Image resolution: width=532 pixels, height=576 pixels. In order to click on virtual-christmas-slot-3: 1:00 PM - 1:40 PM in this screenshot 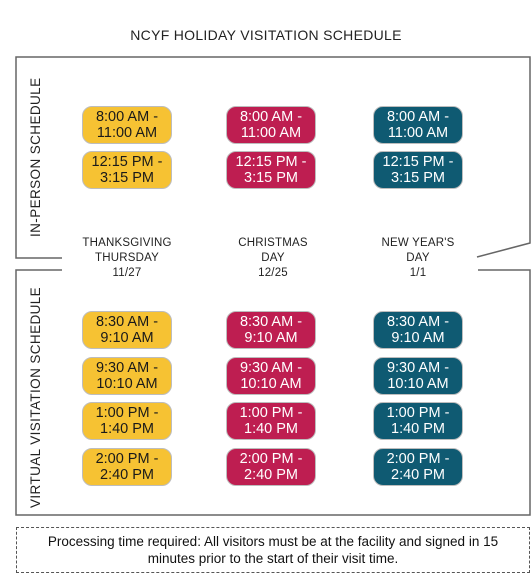, I will do `click(271, 421)`.